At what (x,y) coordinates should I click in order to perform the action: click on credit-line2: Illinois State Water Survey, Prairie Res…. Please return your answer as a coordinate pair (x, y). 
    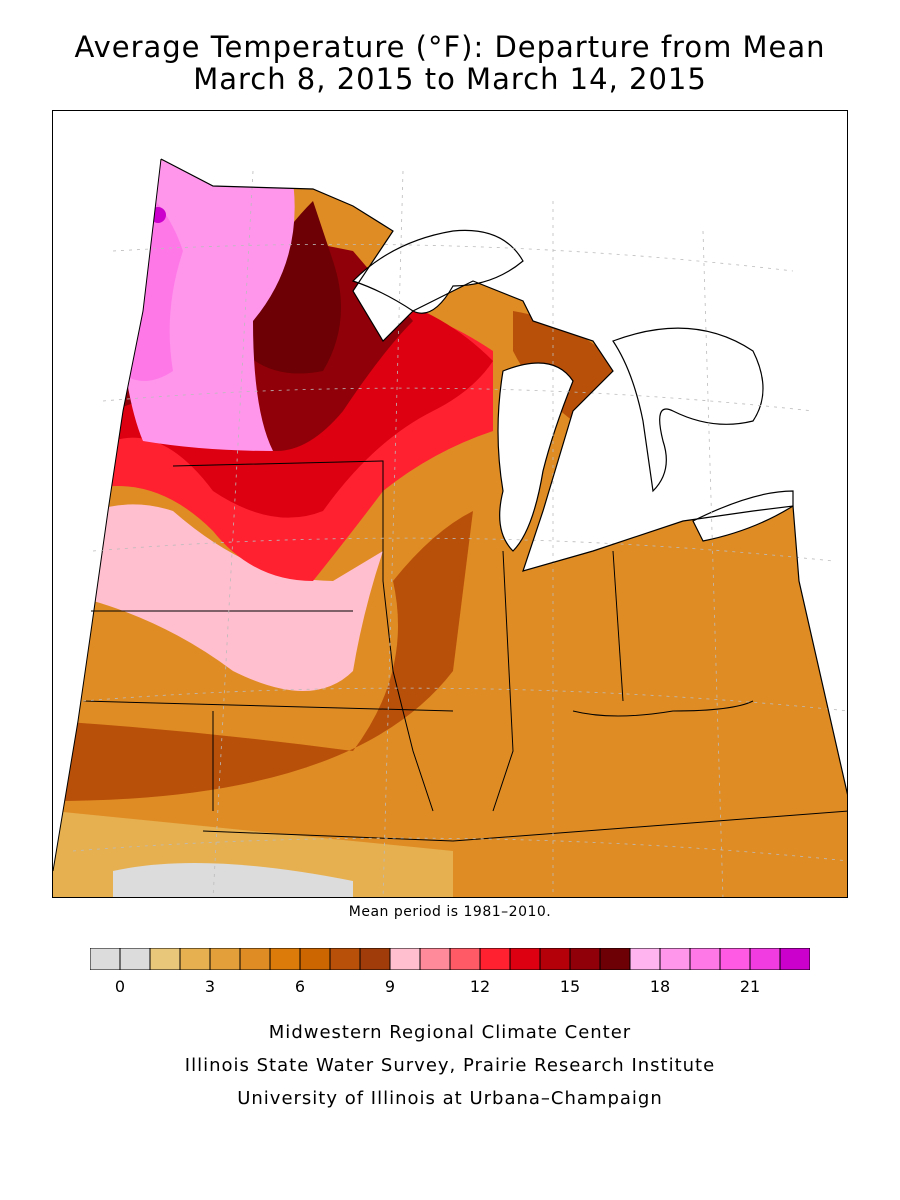
    Looking at the image, I should click on (450, 1065).